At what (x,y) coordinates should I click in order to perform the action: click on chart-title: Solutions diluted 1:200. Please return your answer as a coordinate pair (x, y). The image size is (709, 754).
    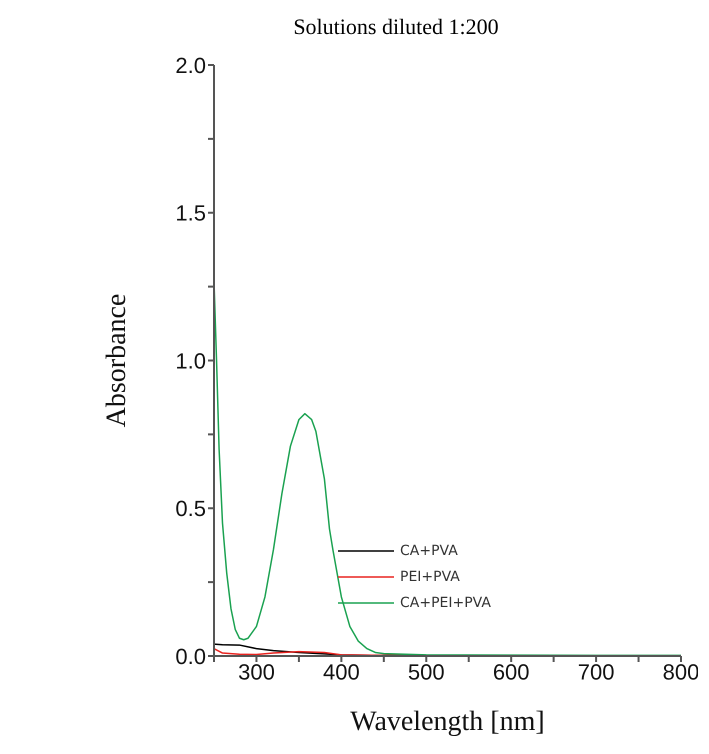
    Looking at the image, I should click on (396, 27).